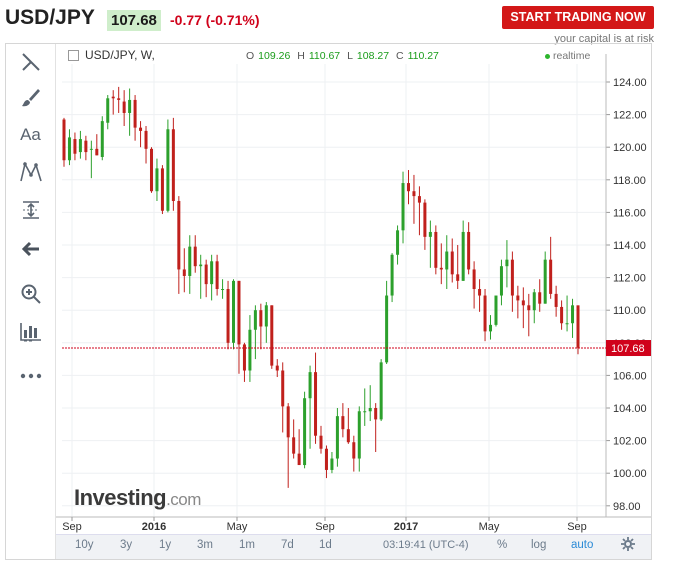 The height and width of the screenshot is (568, 675). What do you see at coordinates (73, 56) in the screenshot?
I see `series-checkbox` at bounding box center [73, 56].